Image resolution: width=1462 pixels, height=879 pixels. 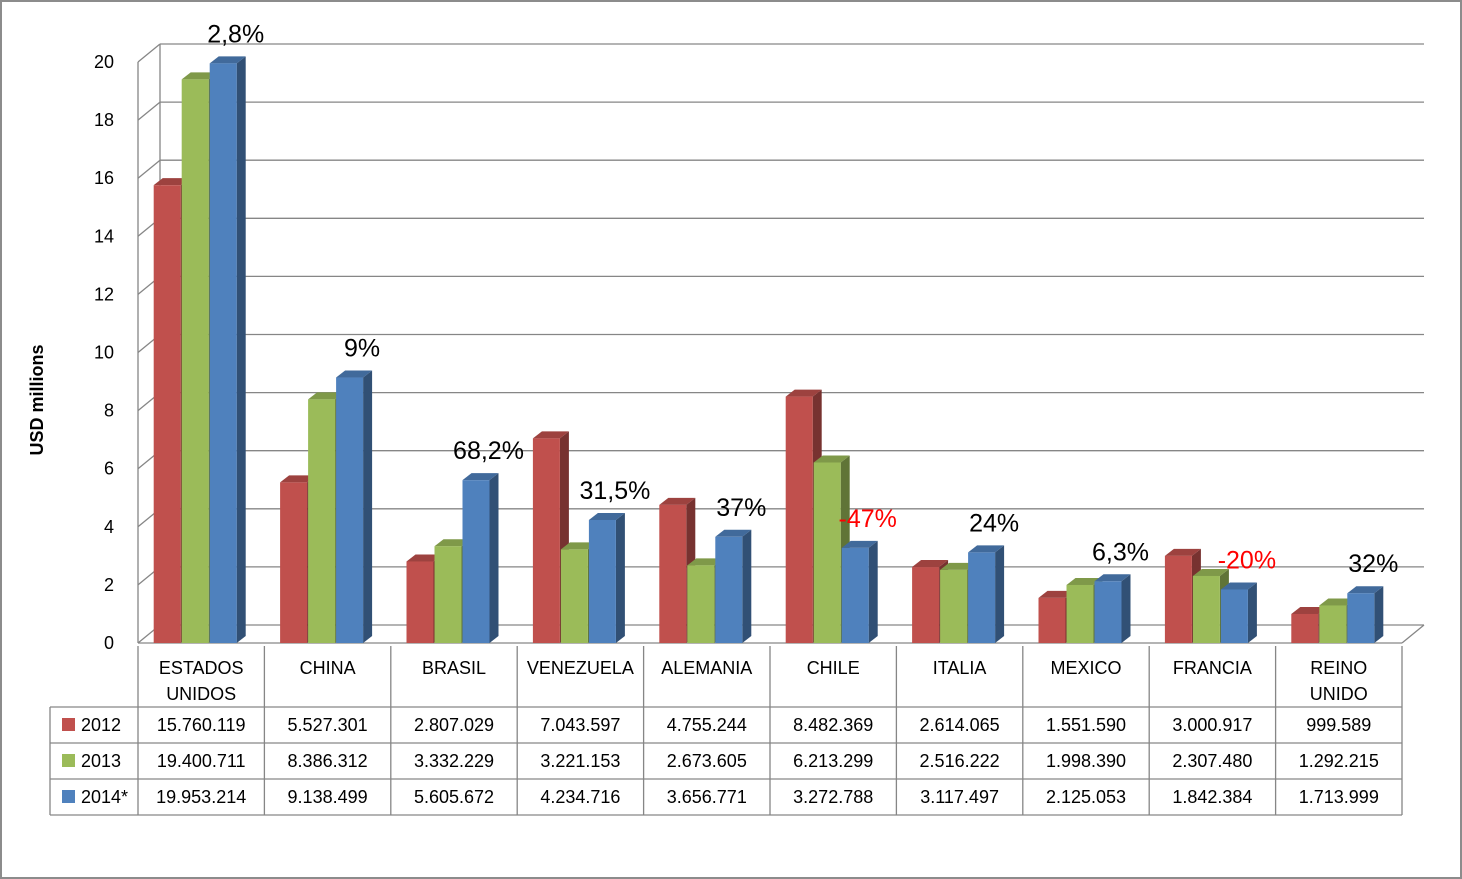 I want to click on category-label: UNIDOS, so click(x=201, y=694).